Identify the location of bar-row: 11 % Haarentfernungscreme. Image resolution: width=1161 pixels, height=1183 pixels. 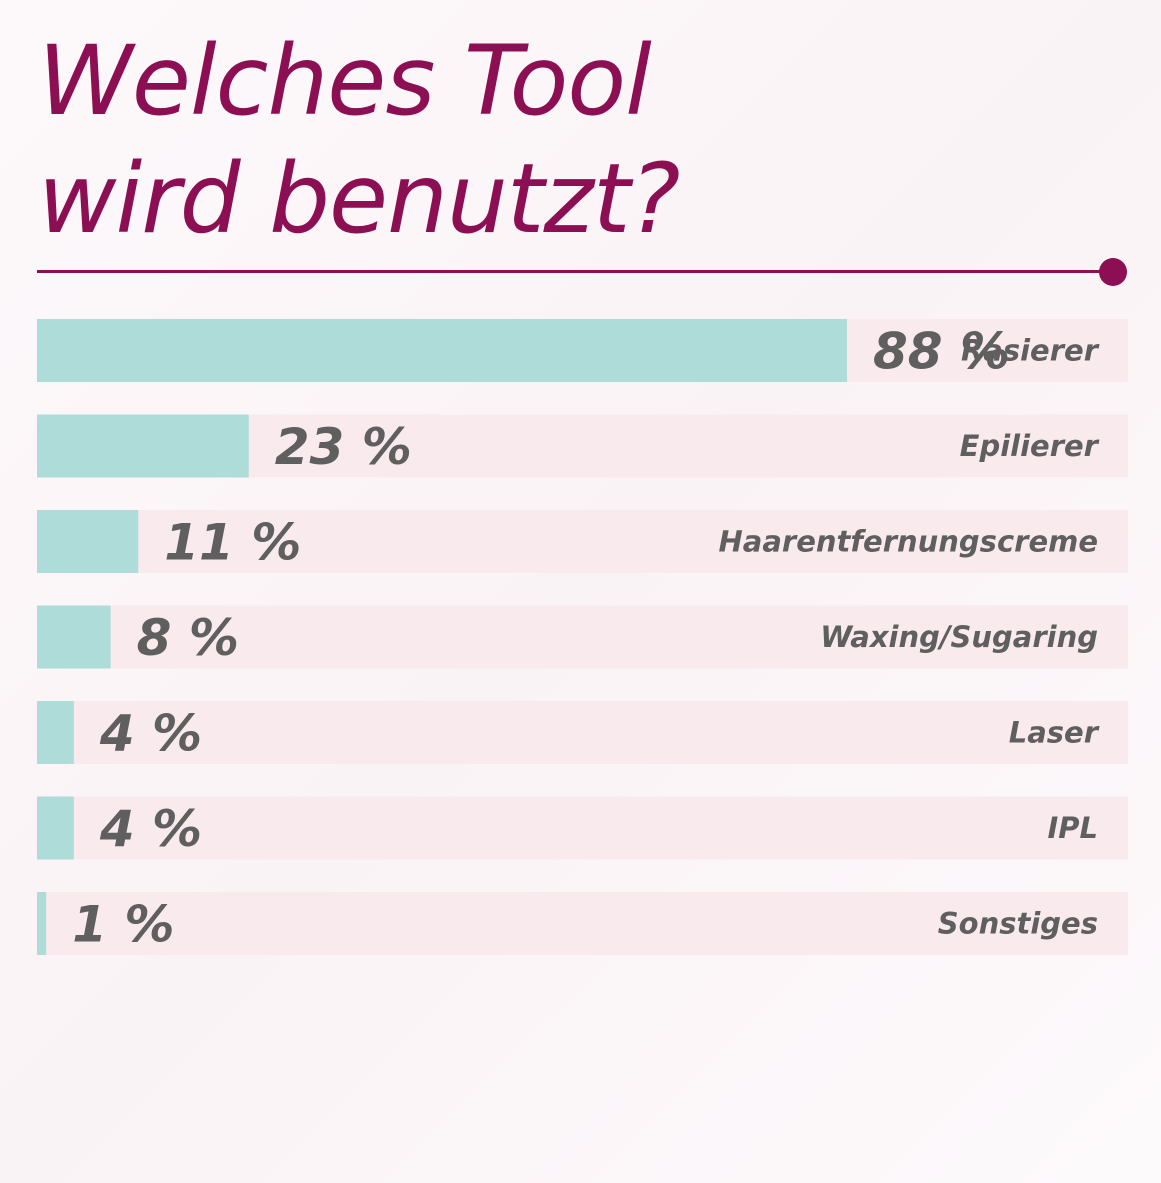
(582, 541).